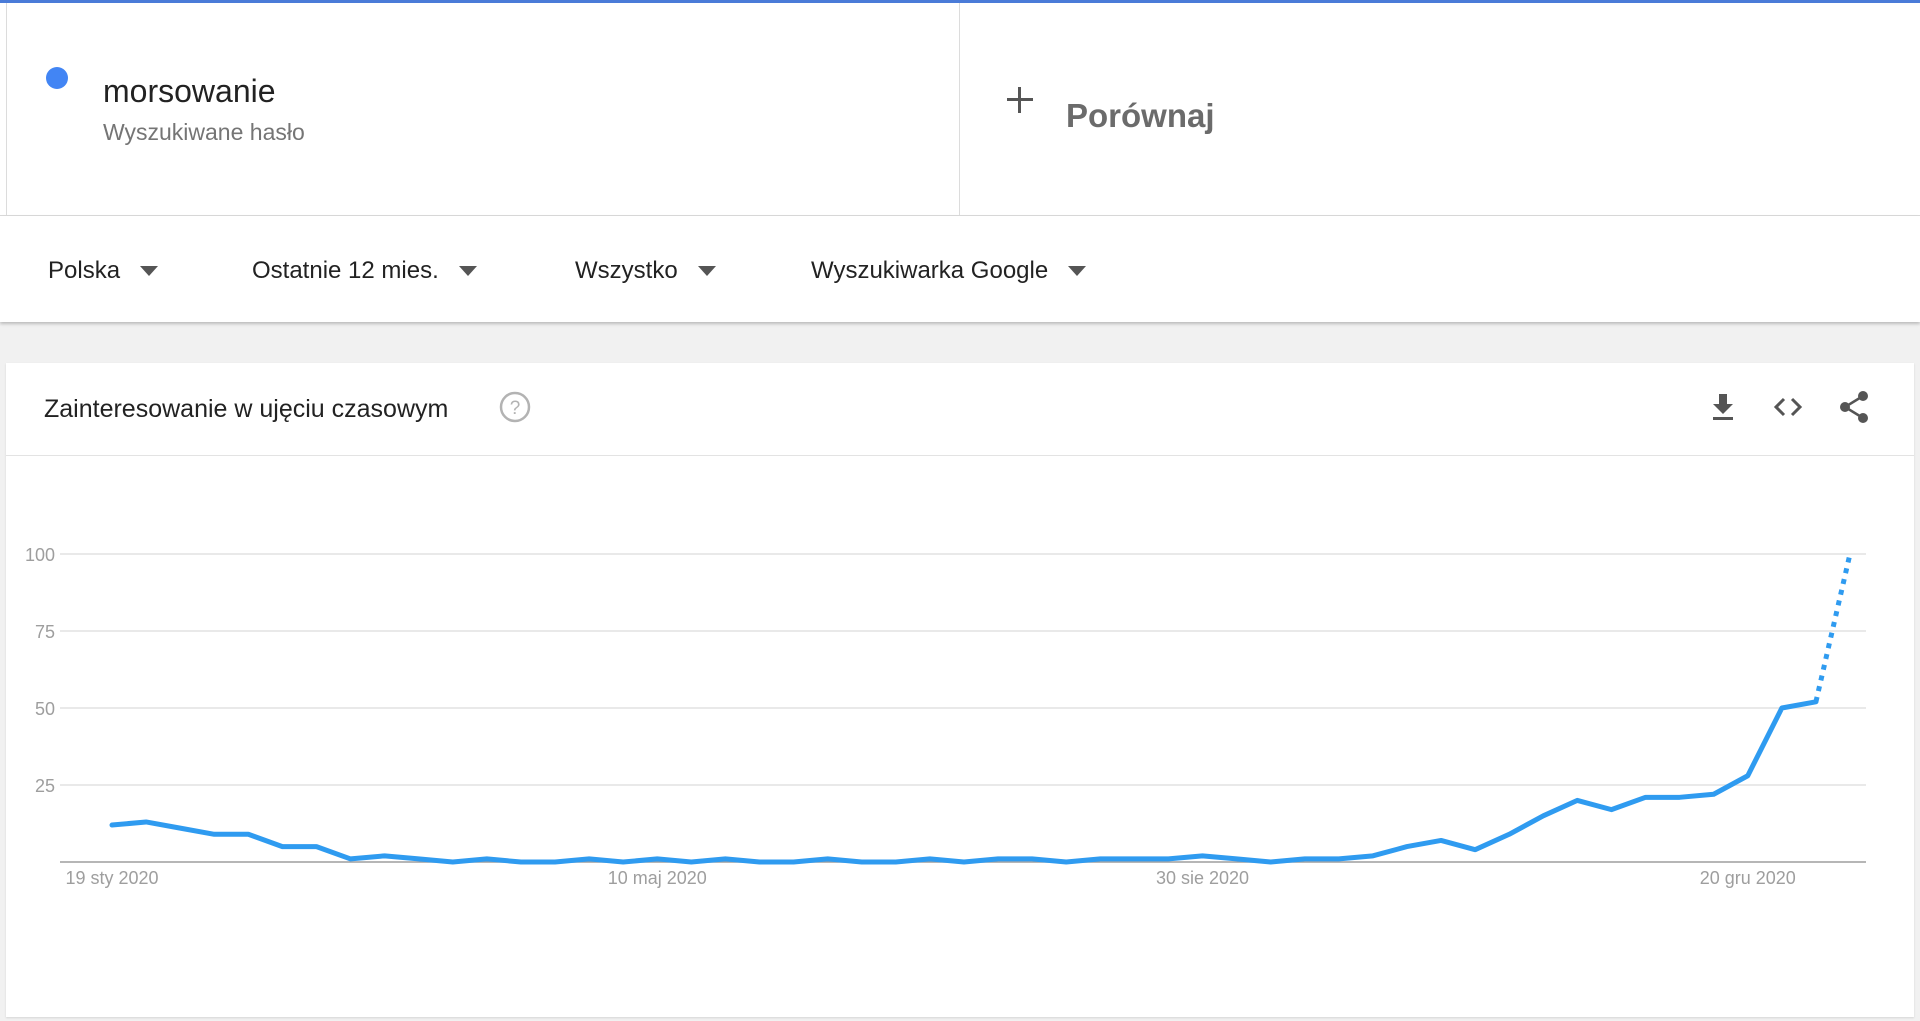  I want to click on card-title: Zainteresowanie w ujęciu czasowym, so click(246, 409).